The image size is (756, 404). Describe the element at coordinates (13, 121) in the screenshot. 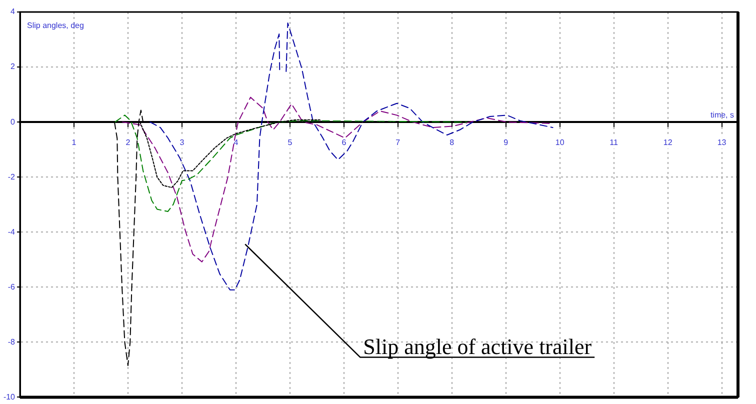

I see `y-tick-label: 0` at that location.